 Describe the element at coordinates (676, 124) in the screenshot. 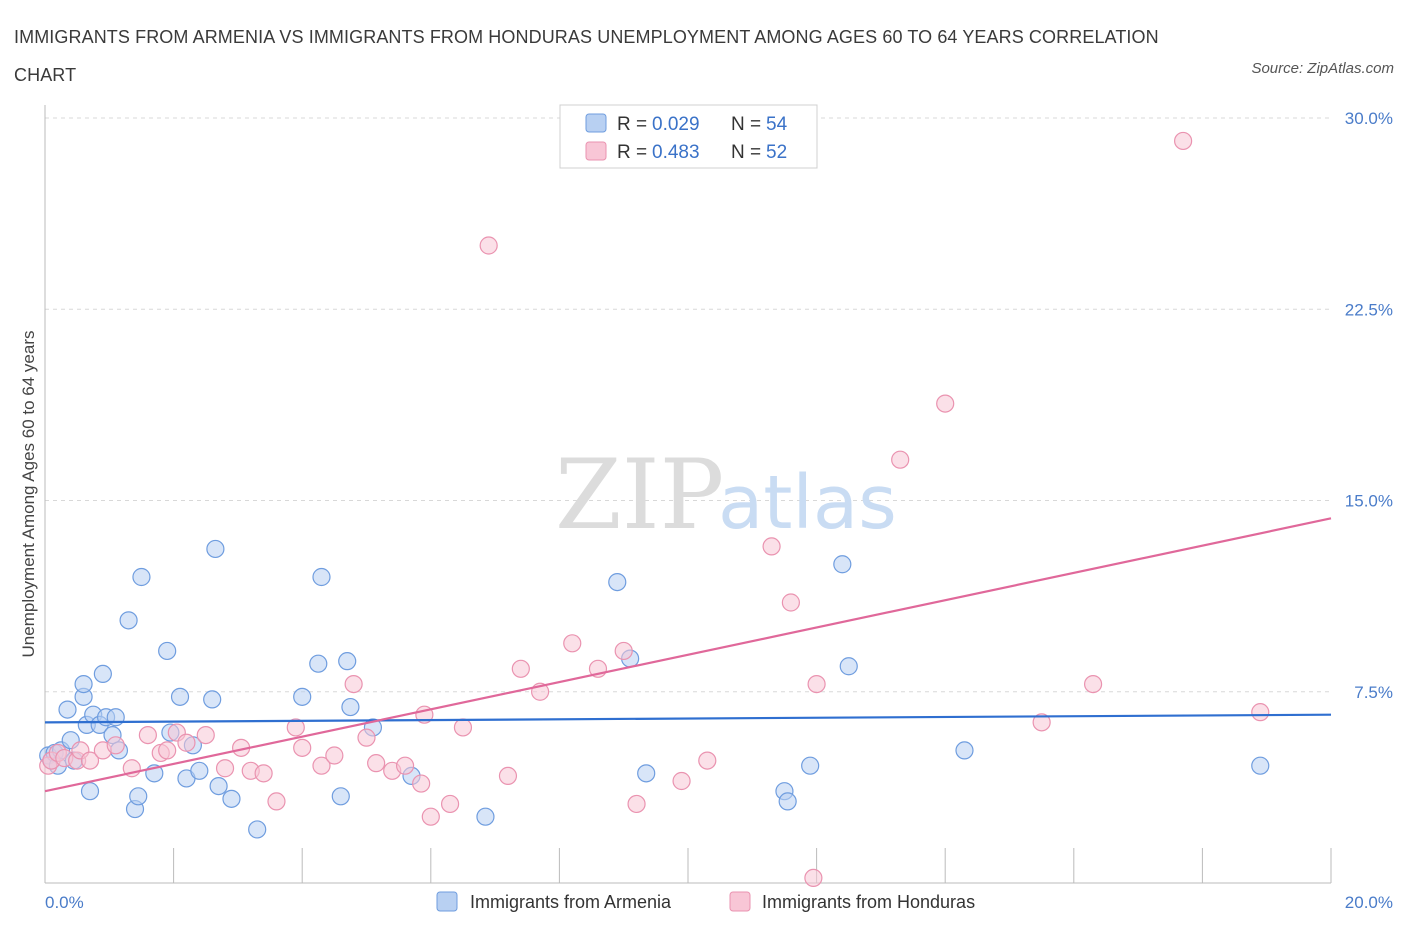

I see `legend-r-value-armenia: 0.029` at that location.